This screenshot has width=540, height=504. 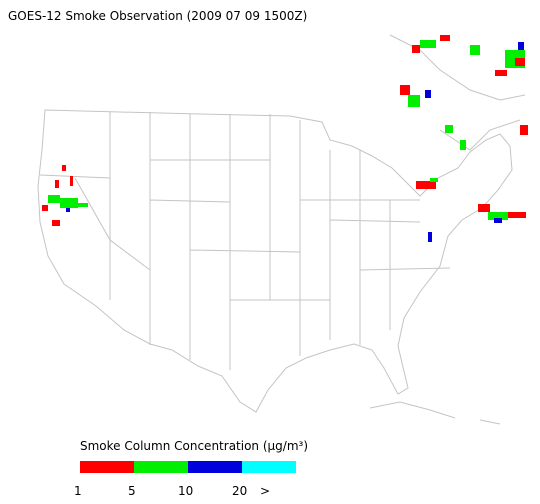 I want to click on colorbar-tick-label: 10, so click(x=185, y=491).